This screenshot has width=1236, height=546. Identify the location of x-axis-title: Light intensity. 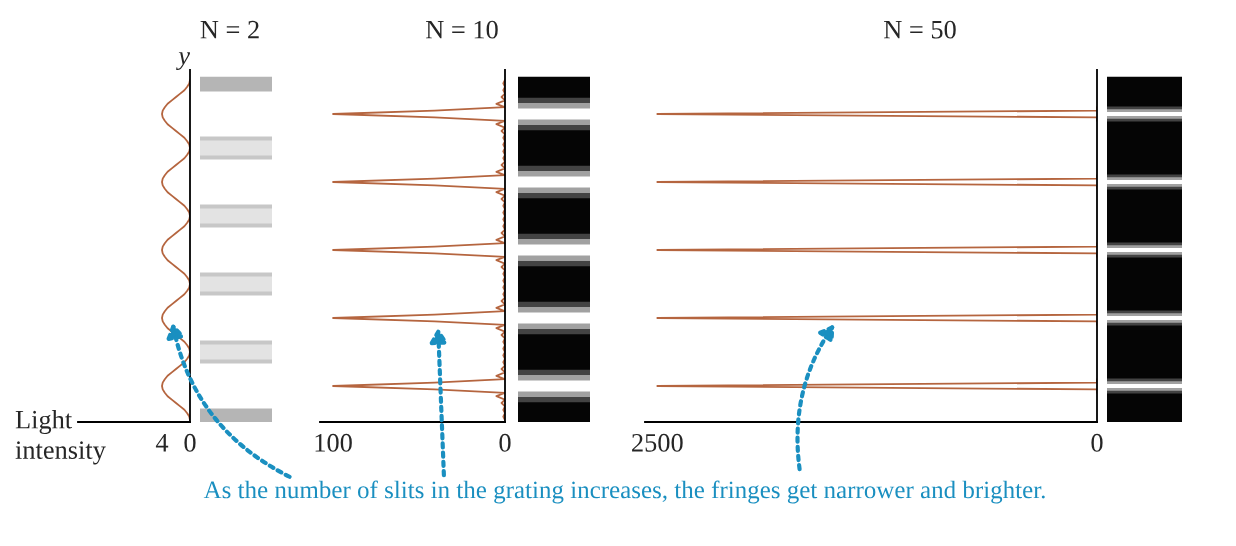
(60, 437).